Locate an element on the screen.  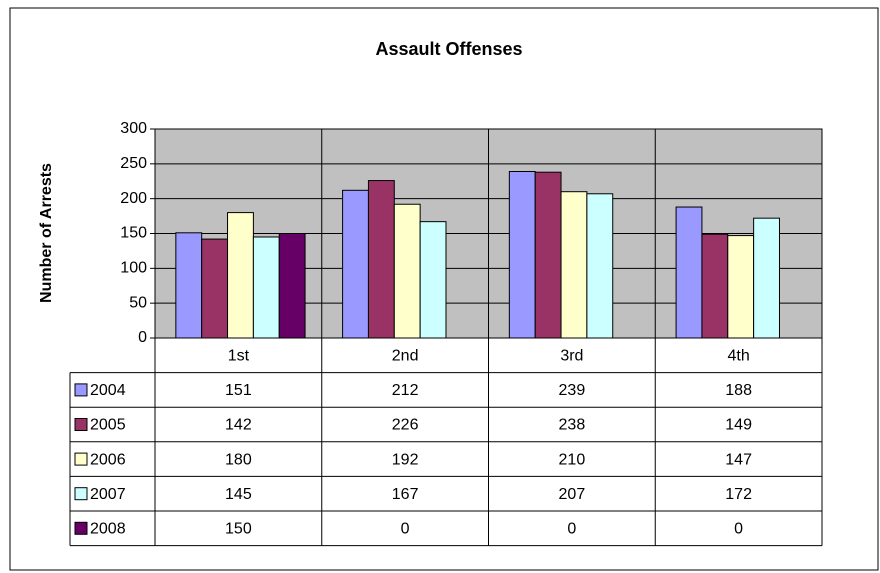
legend-label: 2008 is located at coordinates (108, 529).